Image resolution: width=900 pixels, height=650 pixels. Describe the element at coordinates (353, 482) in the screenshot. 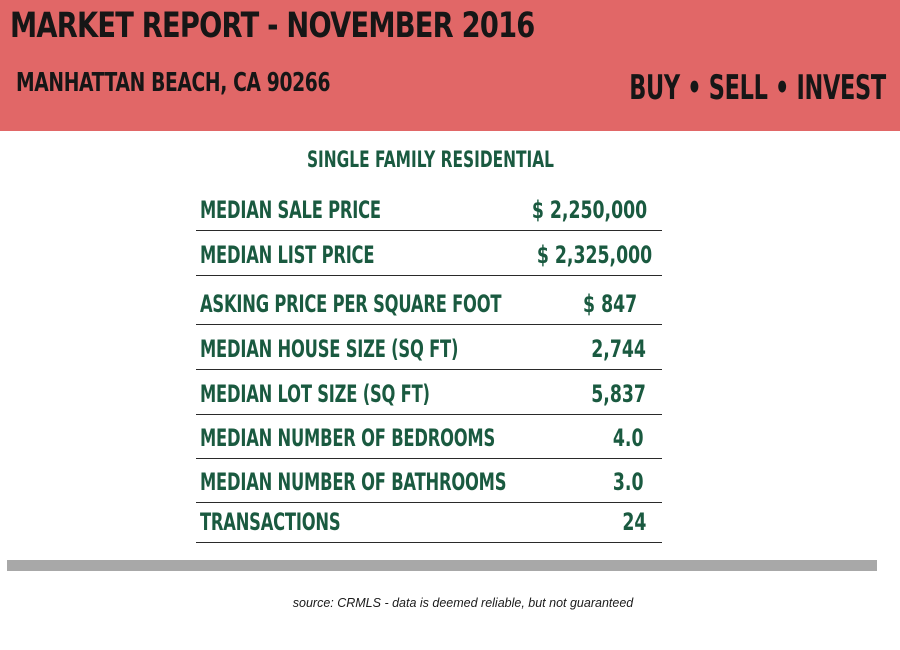

I see `stat-label: MEDIAN NUMBER OF BATHROOMS` at that location.